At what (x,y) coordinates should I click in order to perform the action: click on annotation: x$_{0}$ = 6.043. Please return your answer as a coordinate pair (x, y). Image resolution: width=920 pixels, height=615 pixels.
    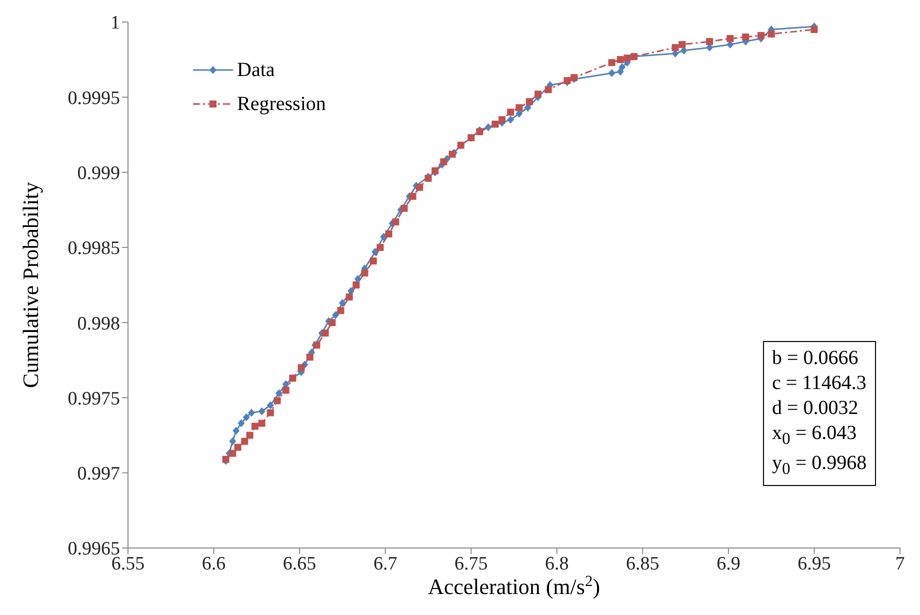
    Looking at the image, I should click on (815, 435).